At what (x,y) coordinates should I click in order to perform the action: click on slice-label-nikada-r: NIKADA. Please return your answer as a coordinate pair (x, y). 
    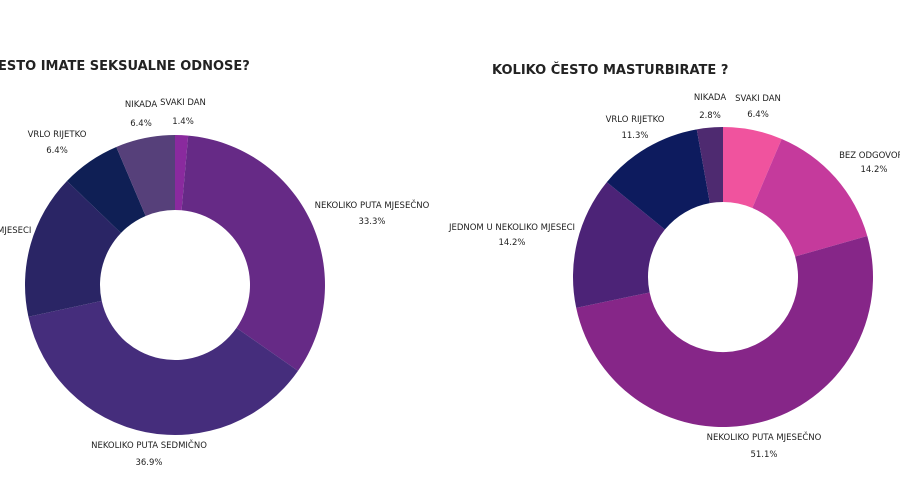
    Looking at the image, I should click on (710, 98).